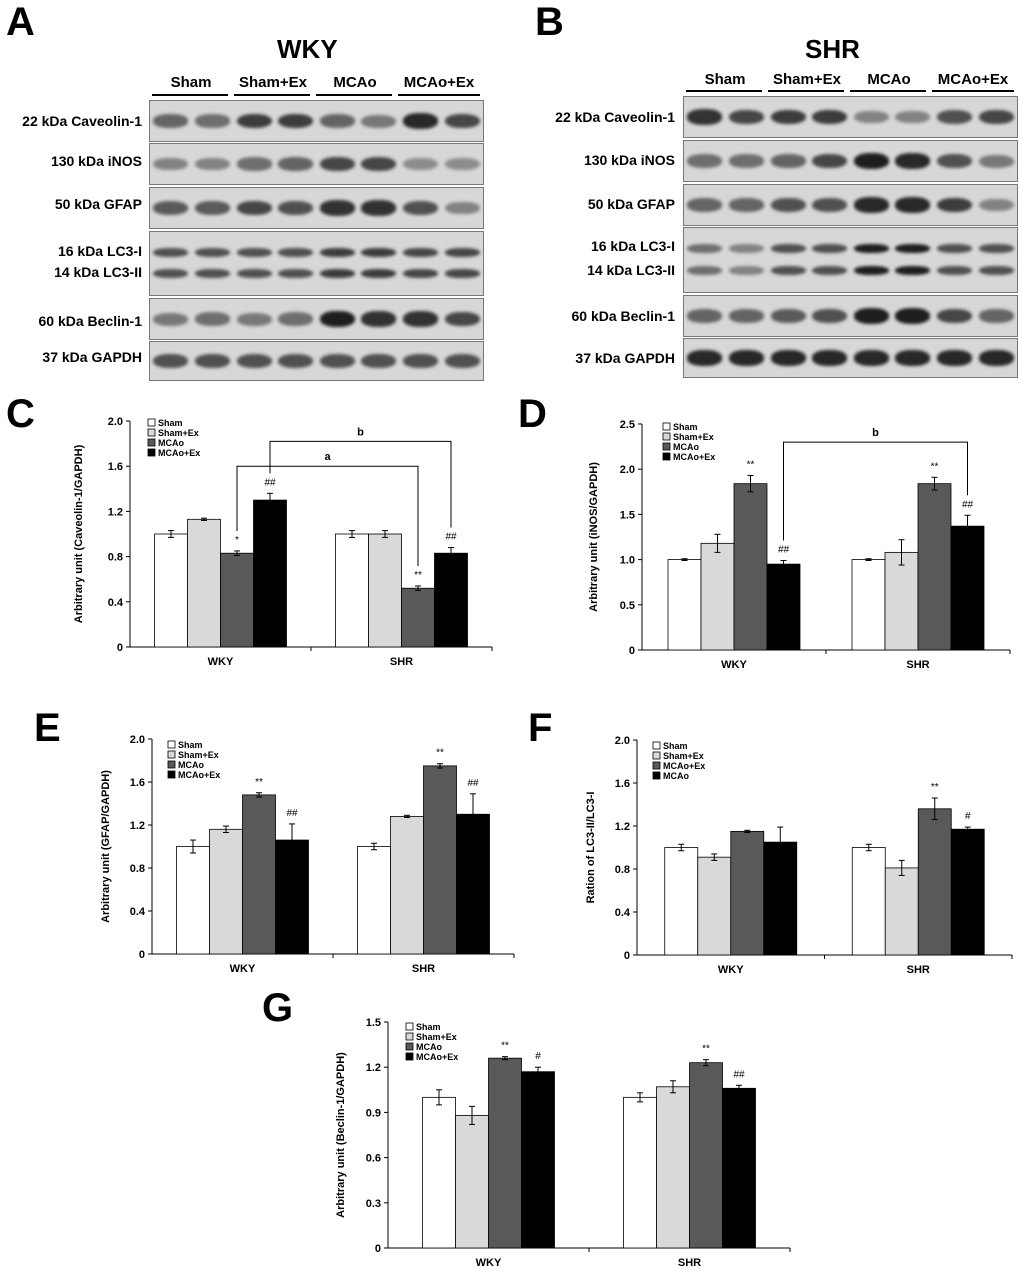  Describe the element at coordinates (90, 321) in the screenshot. I see `wky-row-label-beclin: 60 kDa Beclin-1` at that location.